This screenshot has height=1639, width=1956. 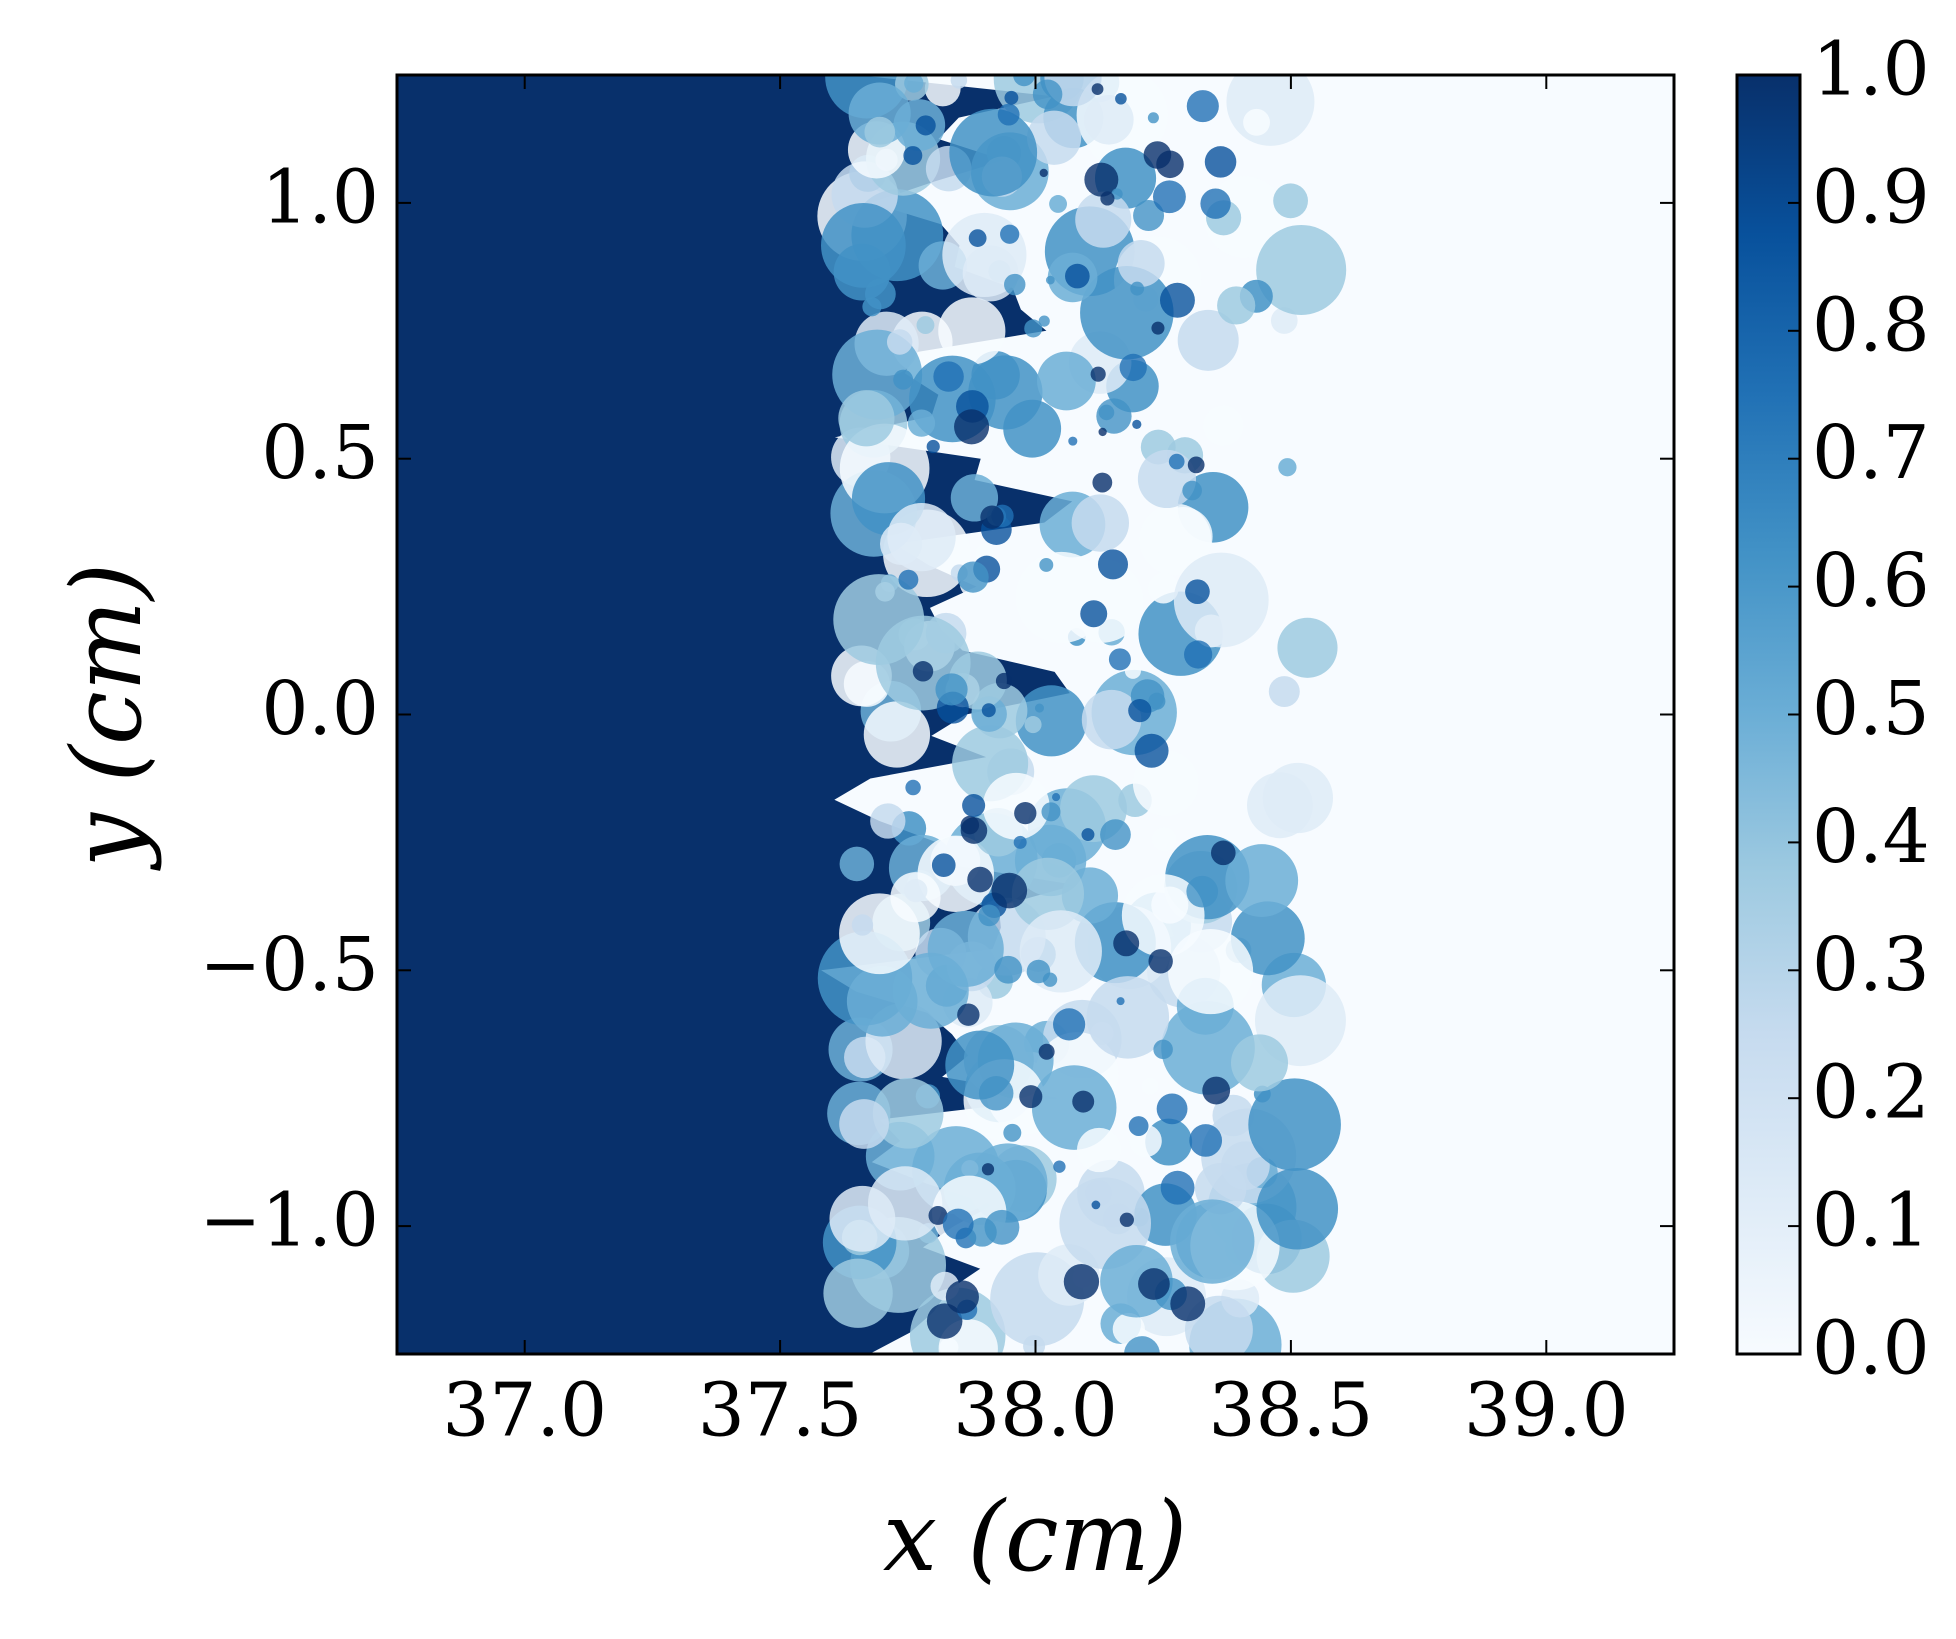 I want to click on x-tick-label: 39.0, so click(x=1546, y=1410).